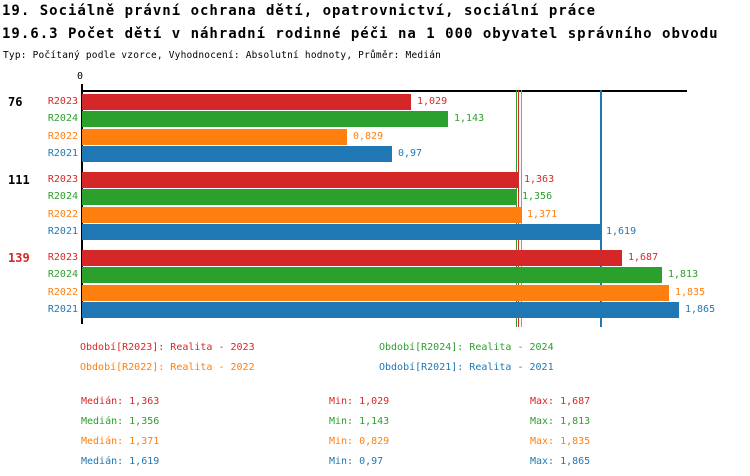 The width and height of the screenshot is (750, 476). What do you see at coordinates (19, 180) in the screenshot?
I see `group-label: 111` at bounding box center [19, 180].